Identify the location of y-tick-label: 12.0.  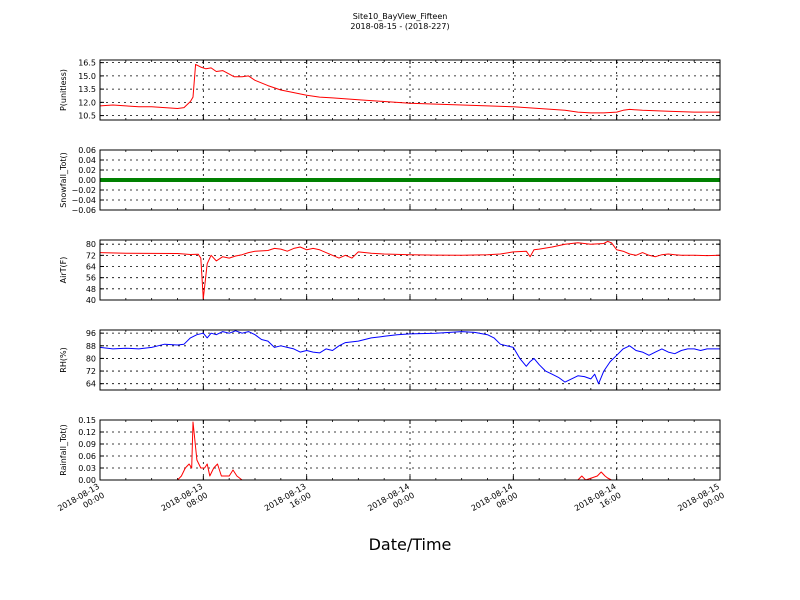
(87, 102).